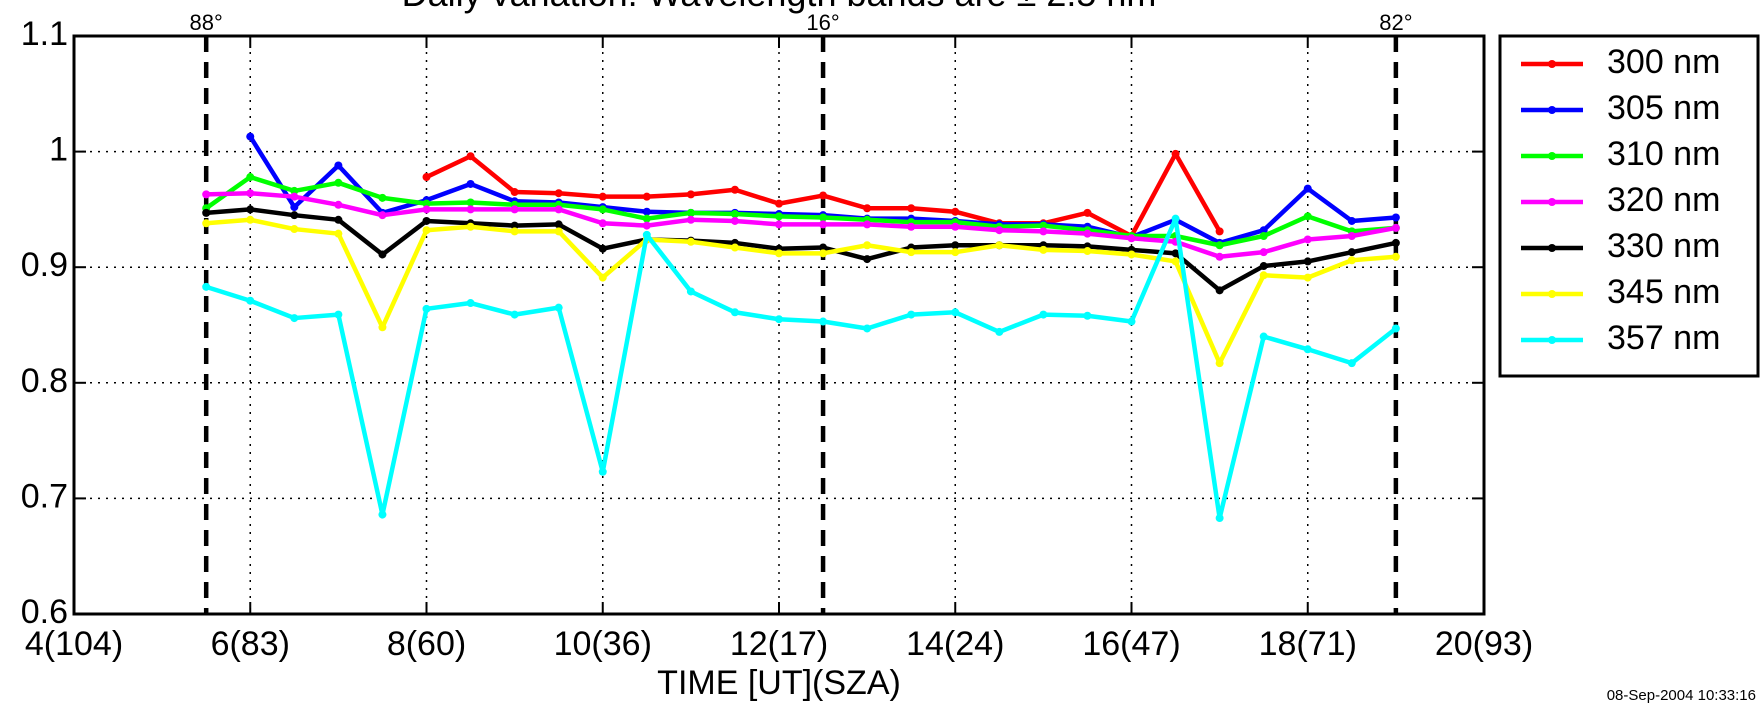  Describe the element at coordinates (1131, 644) in the screenshot. I see `x-tick-label: 16(47)` at that location.